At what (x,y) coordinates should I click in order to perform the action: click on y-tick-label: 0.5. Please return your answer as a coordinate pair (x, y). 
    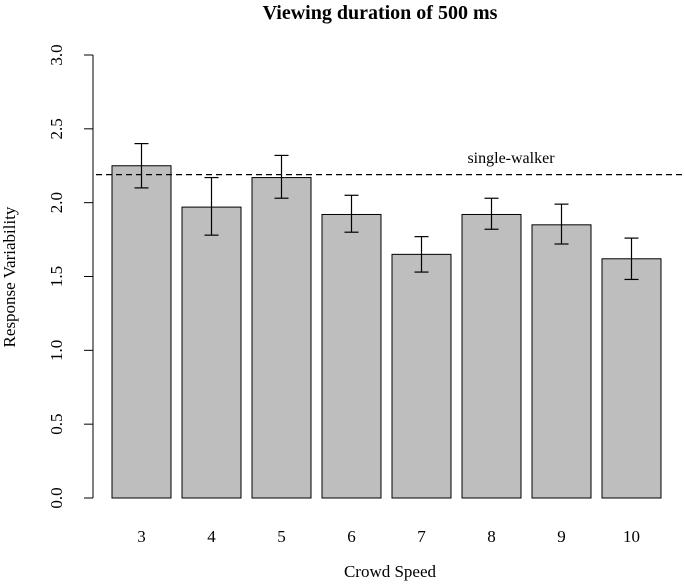
    Looking at the image, I should click on (56, 424).